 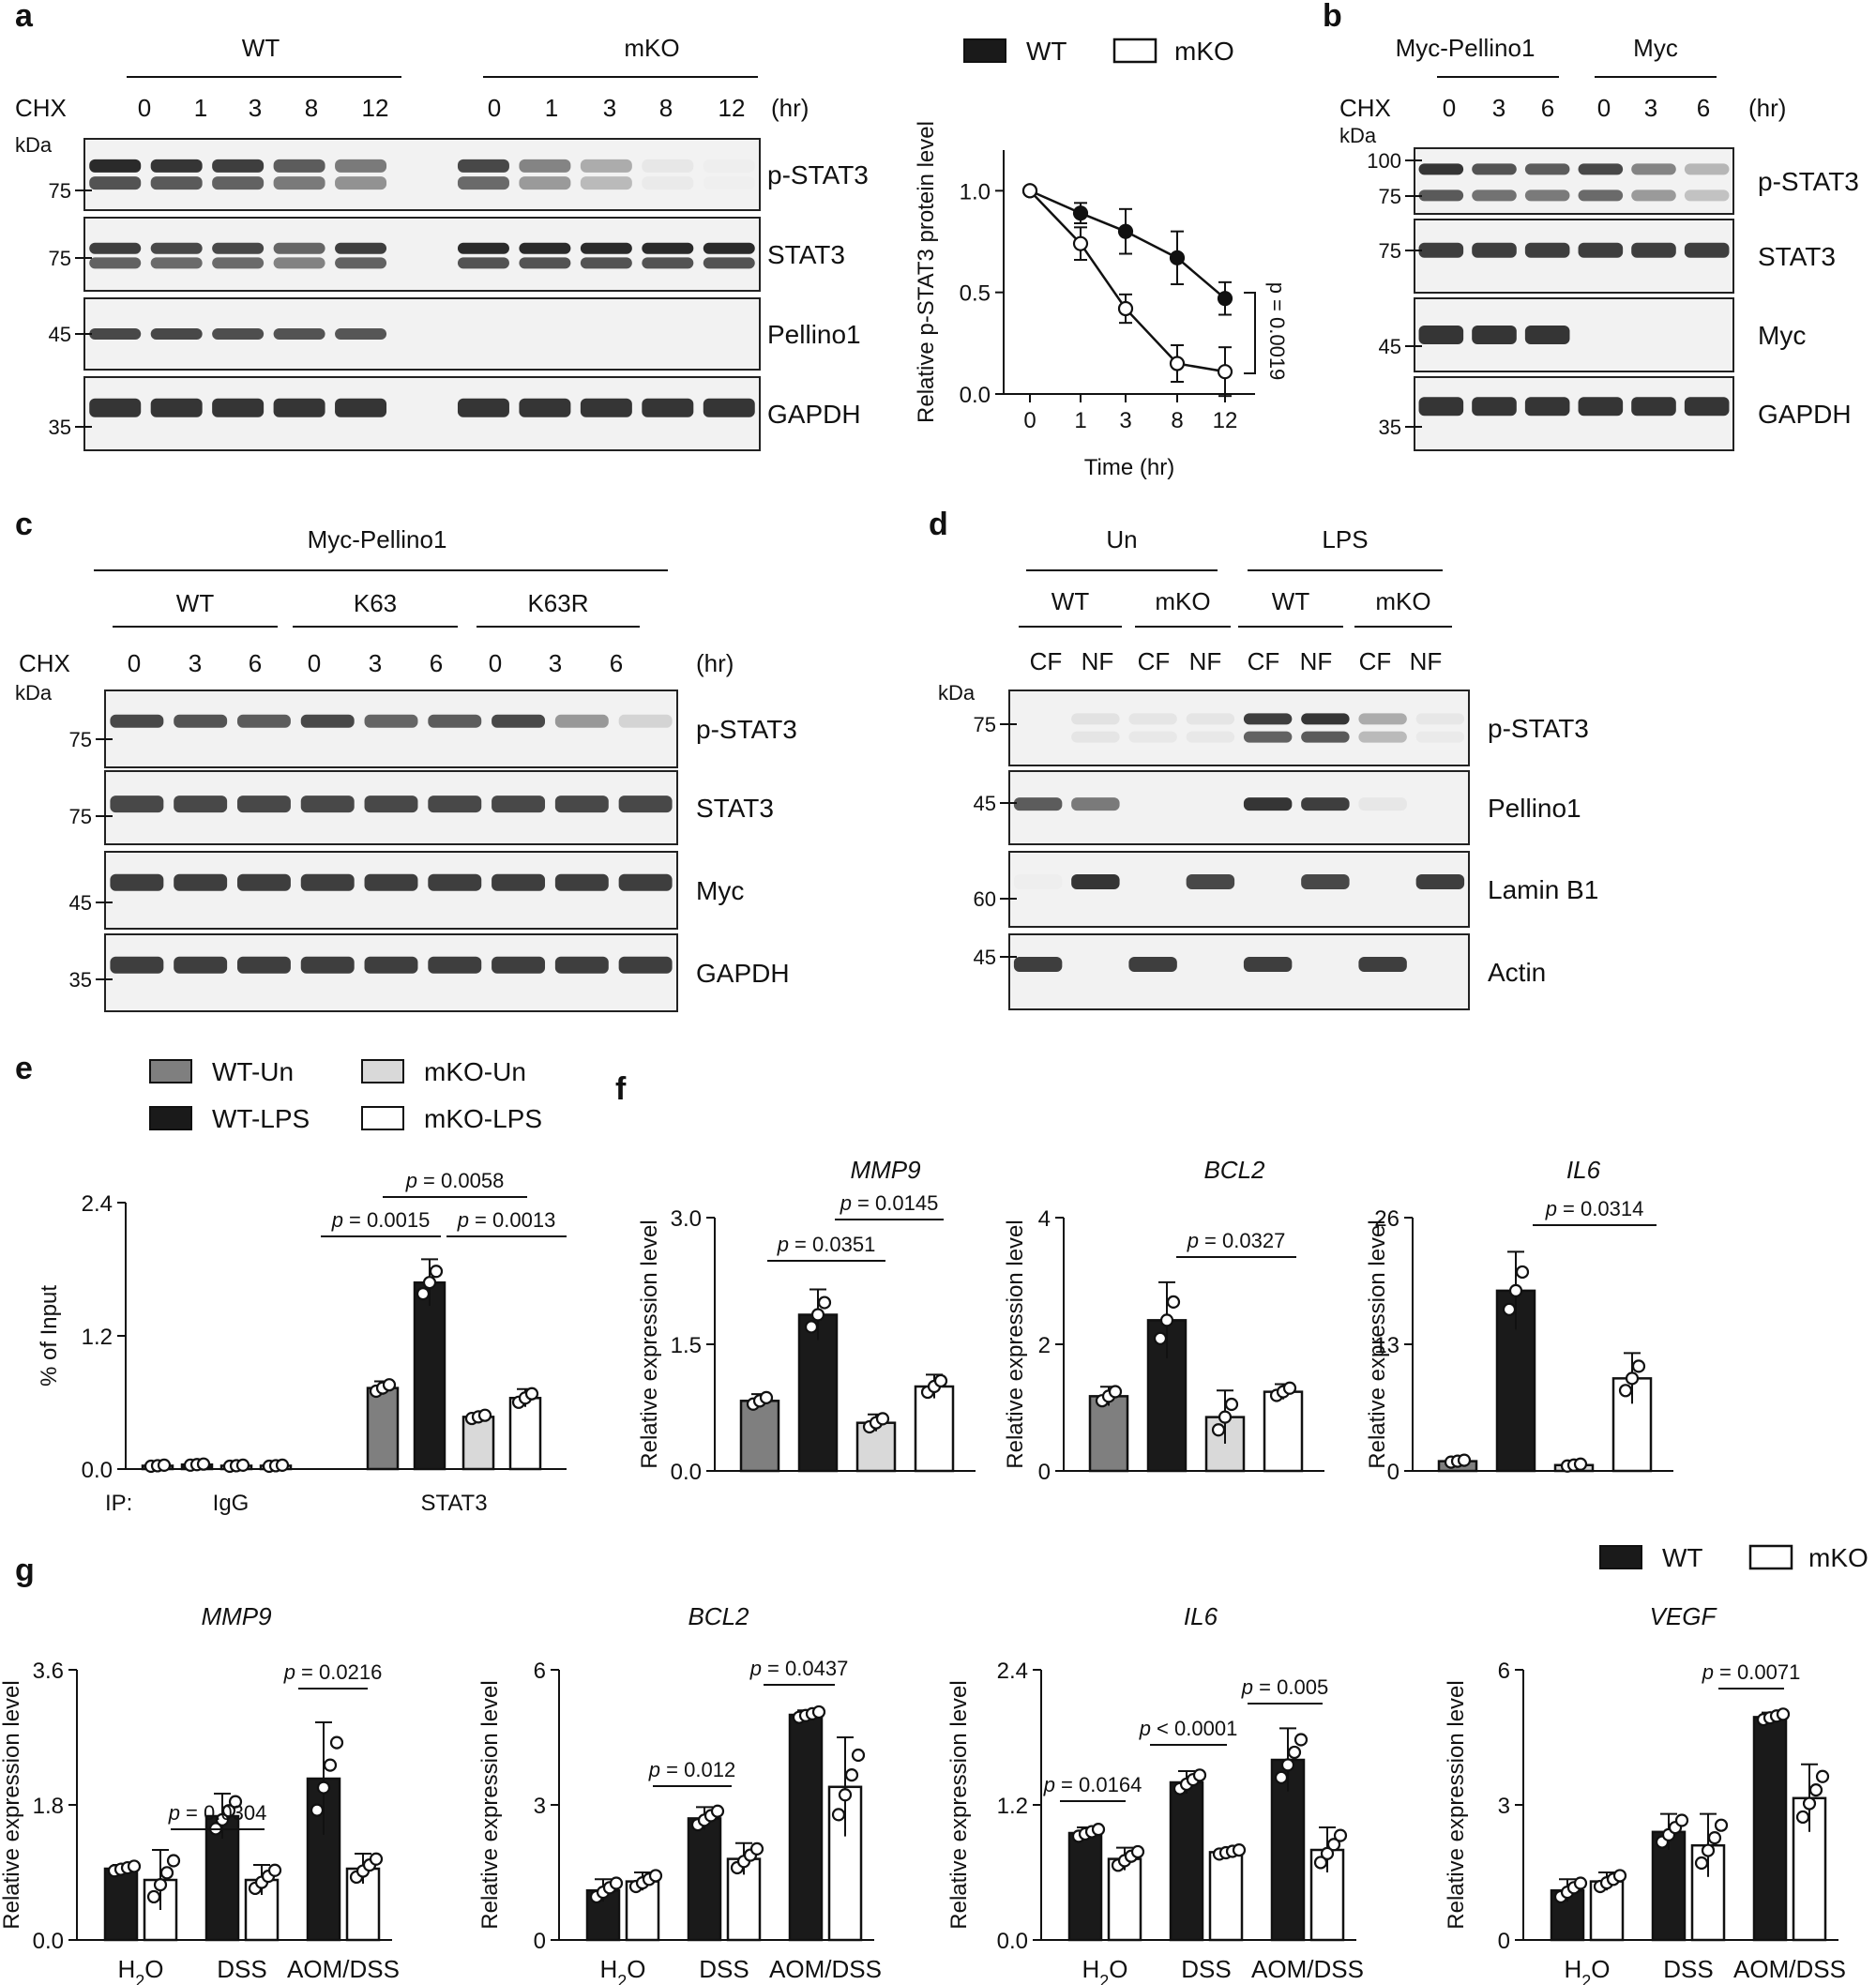 What do you see at coordinates (391, 721) in the screenshot?
I see `panel-c-blot-0-band` at bounding box center [391, 721].